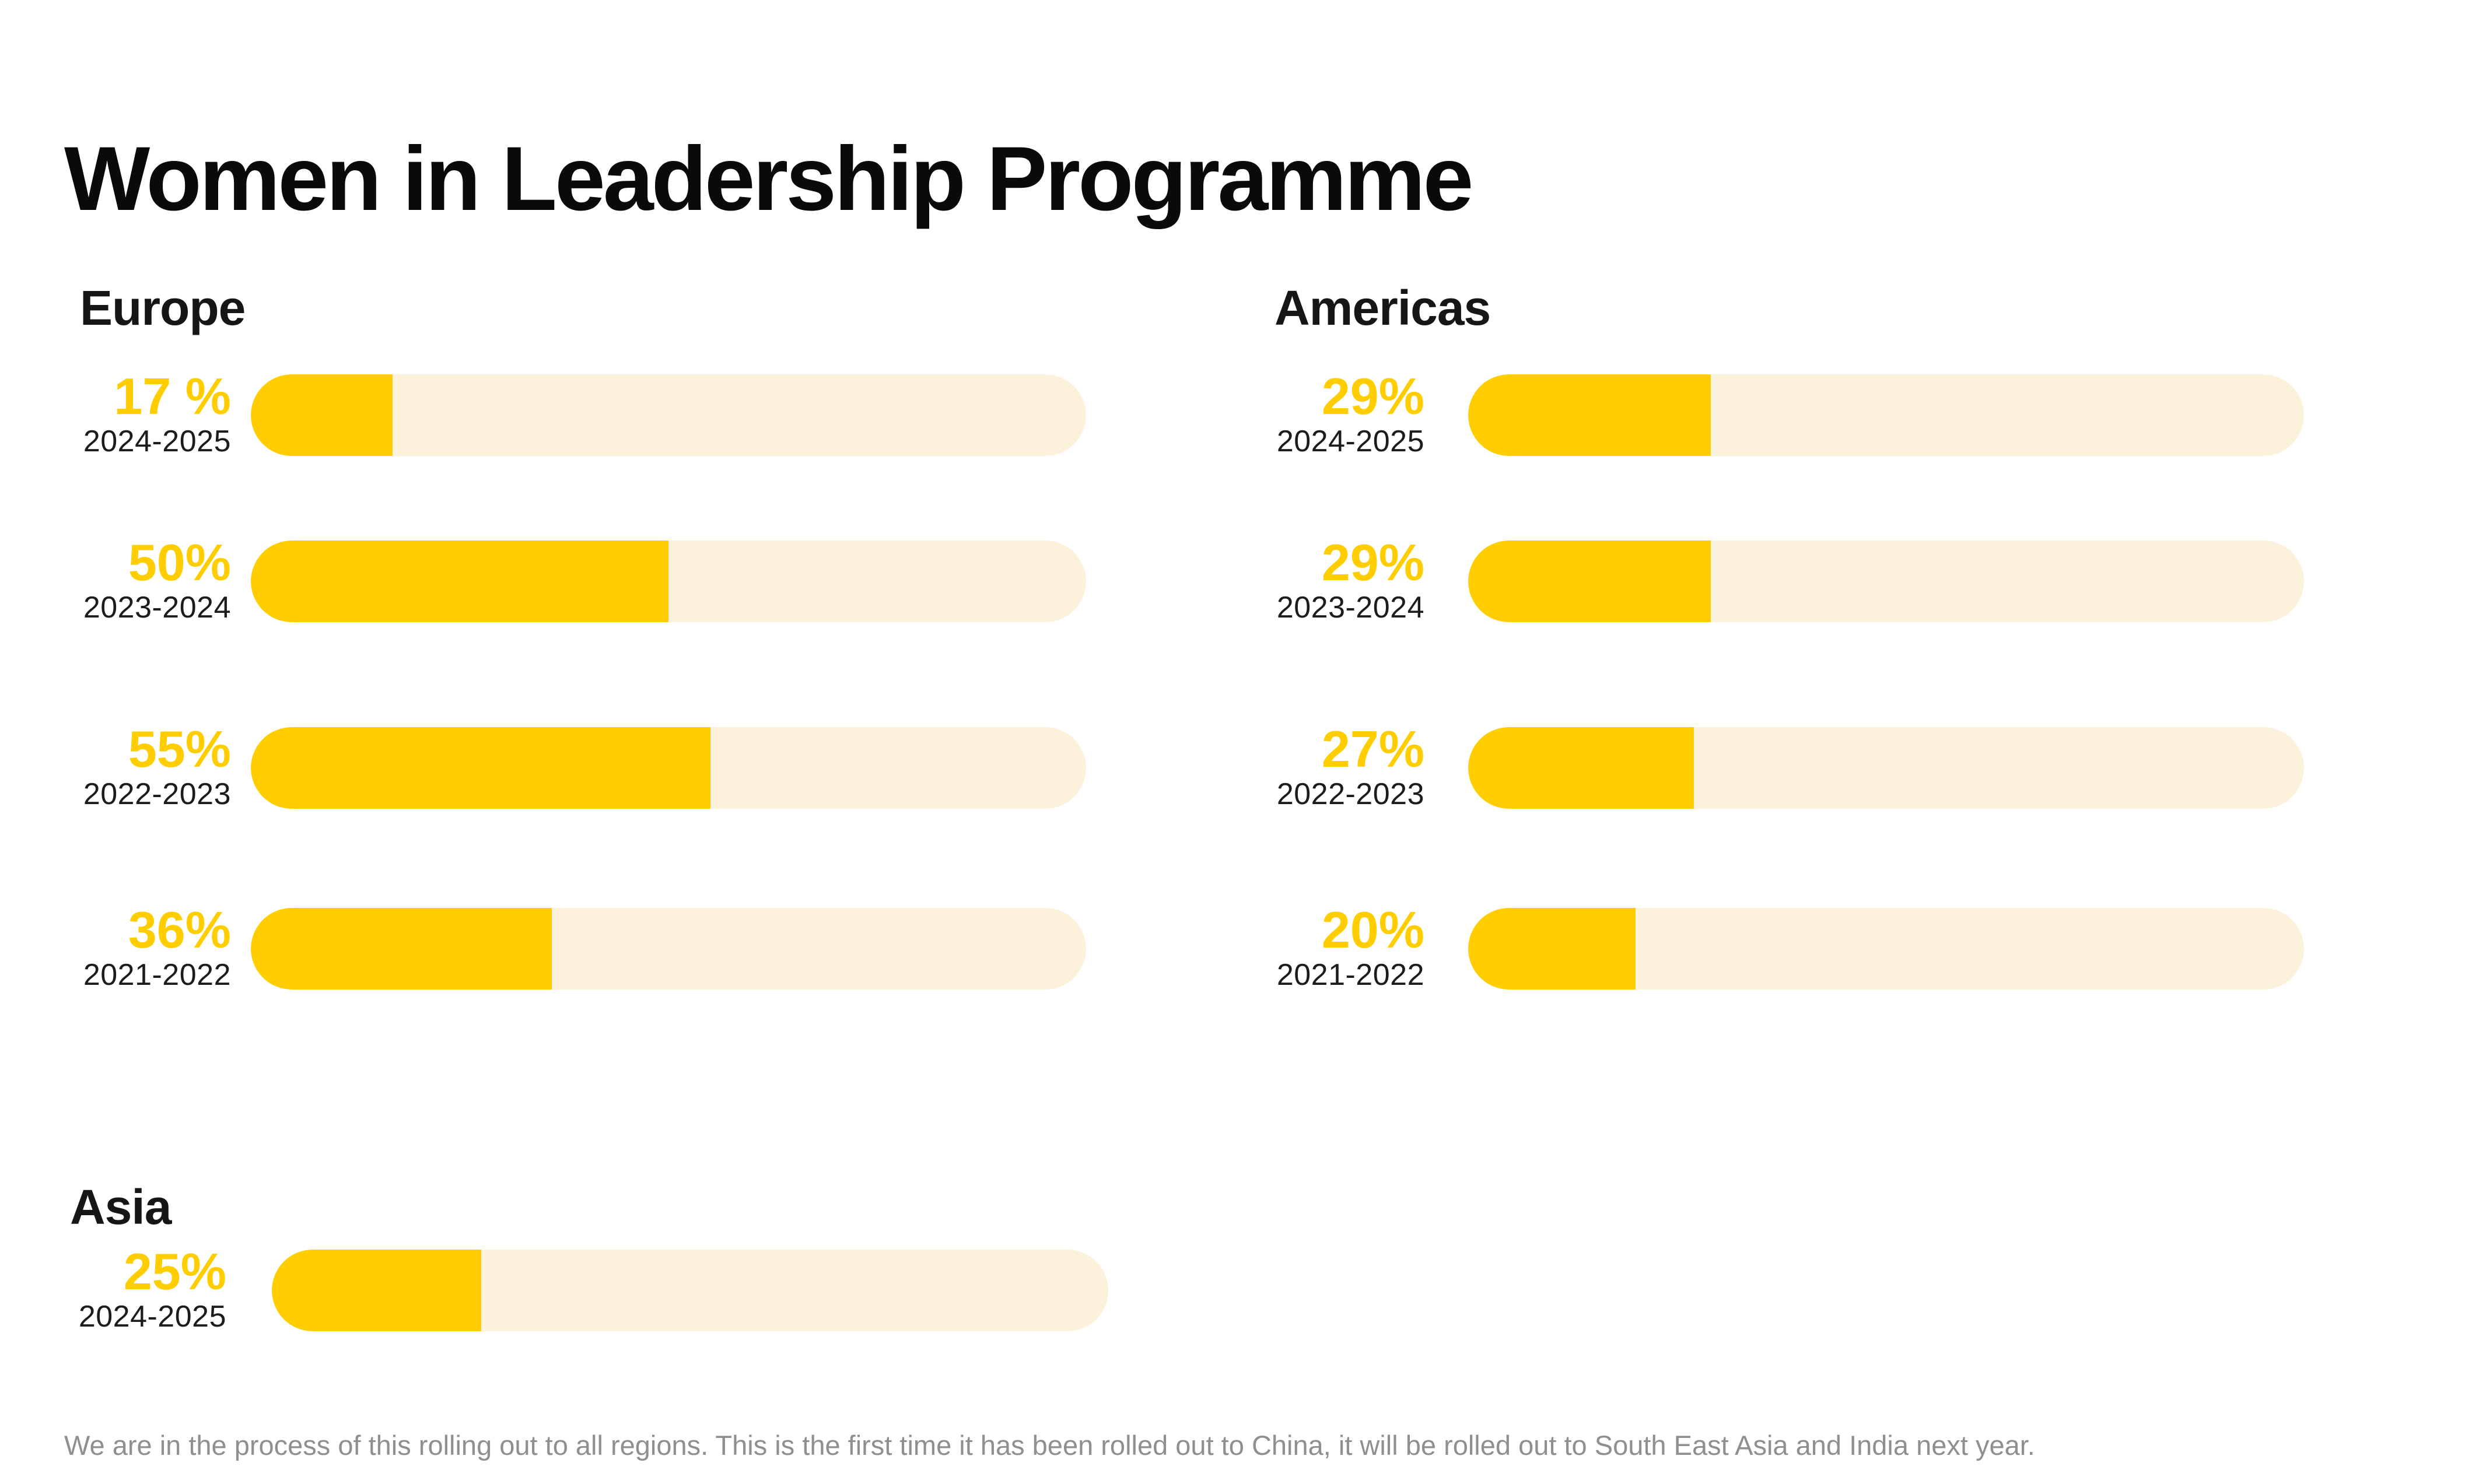  I want to click on percent-label: 25%, so click(174, 1271).